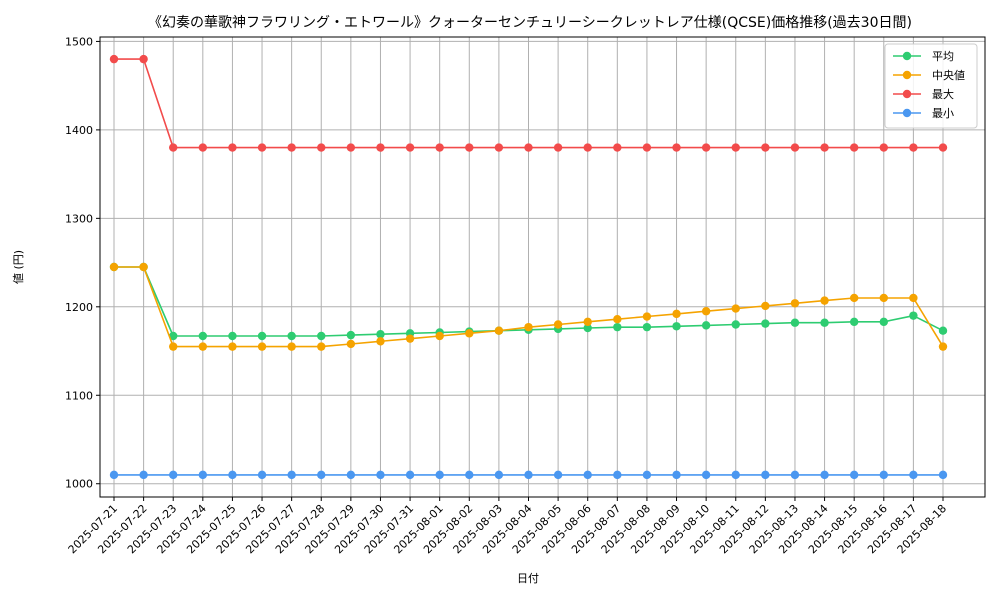  What do you see at coordinates (943, 56) in the screenshot?
I see `legend-label: 平均` at bounding box center [943, 56].